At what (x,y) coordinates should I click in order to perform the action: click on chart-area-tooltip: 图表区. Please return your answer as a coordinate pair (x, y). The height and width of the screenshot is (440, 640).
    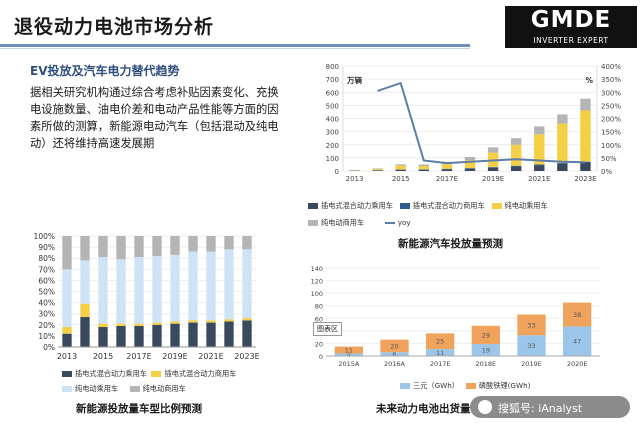
    Looking at the image, I should click on (327, 329).